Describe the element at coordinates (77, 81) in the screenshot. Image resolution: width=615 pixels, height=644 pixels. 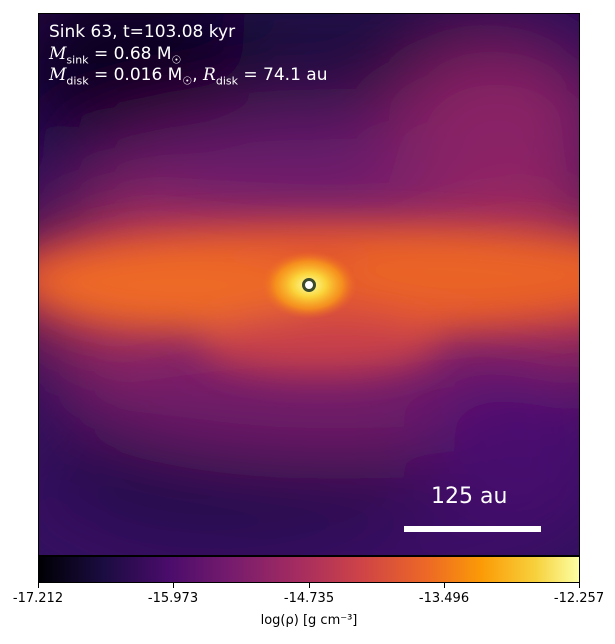
I see `disk-mass-subscript: disk` at that location.